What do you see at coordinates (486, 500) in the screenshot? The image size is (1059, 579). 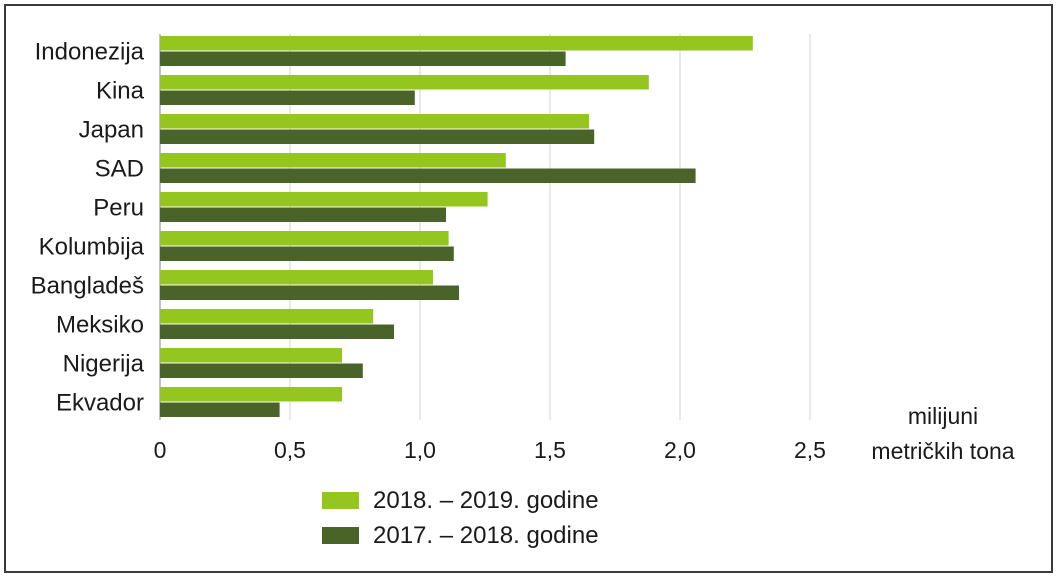 I see `legend-label-0: 2018. – 2019. godine` at bounding box center [486, 500].